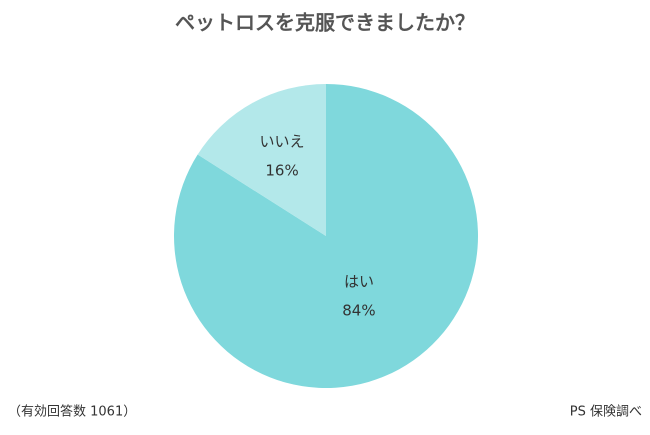 This screenshot has width=650, height=435. I want to click on chart-title: ペットロスを克服できましたか？, so click(325, 23).